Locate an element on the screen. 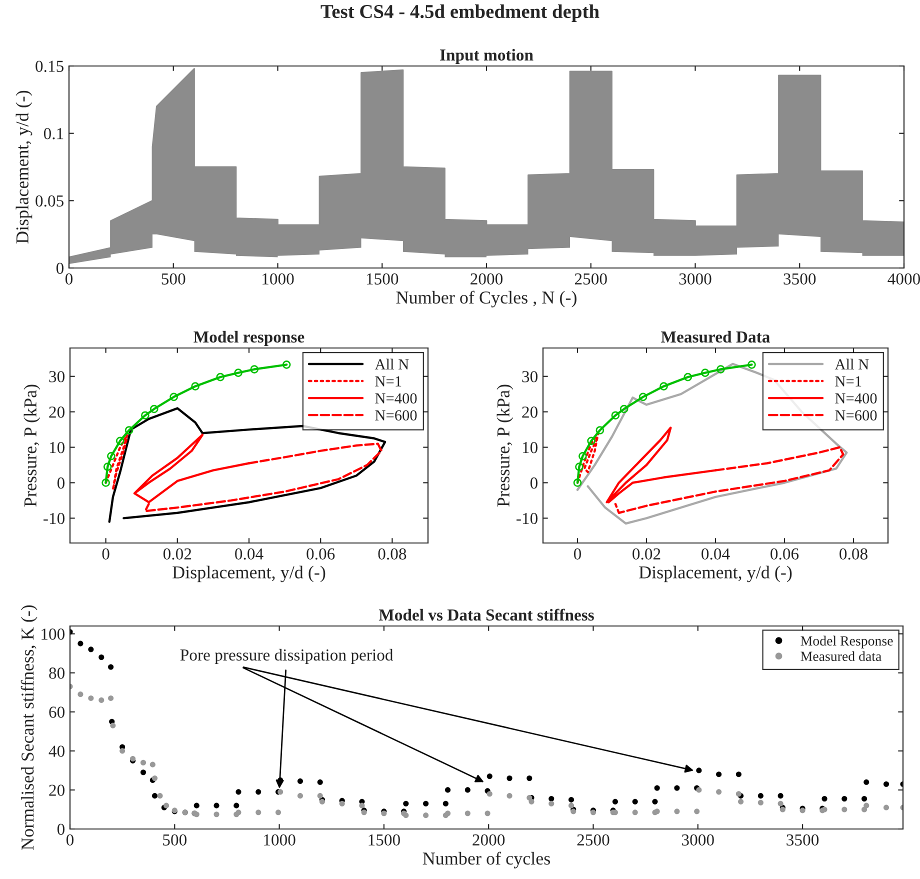  x-tick-label: 4000 is located at coordinates (904, 279).